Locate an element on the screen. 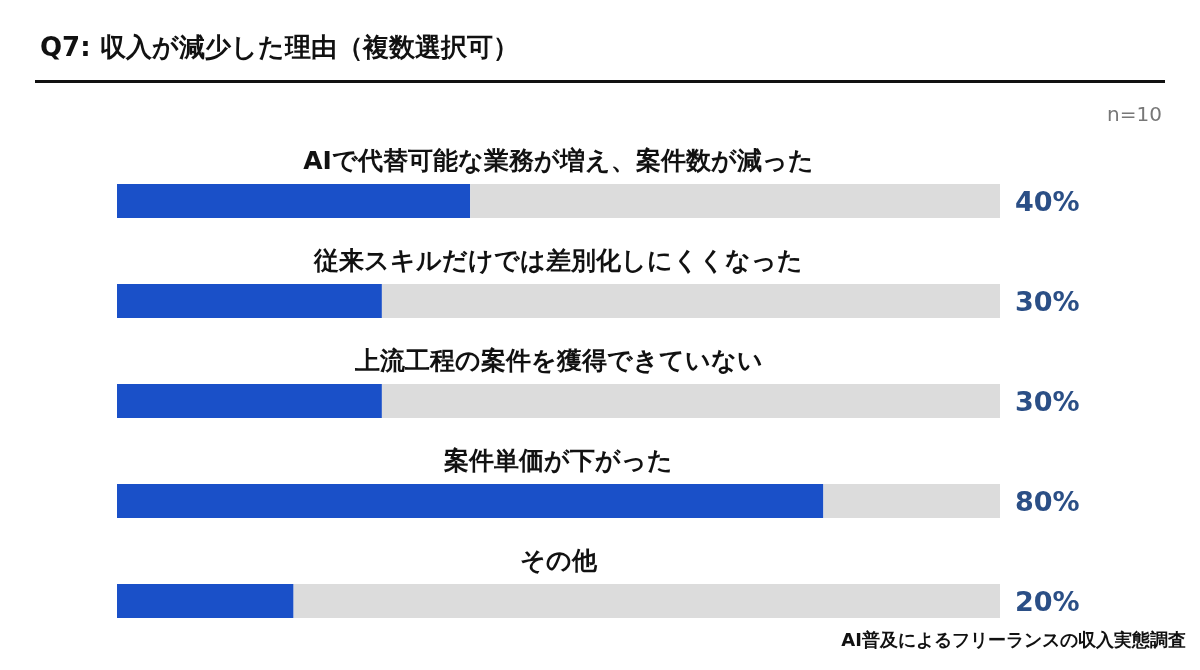  data-label: 80% is located at coordinates (1047, 501).